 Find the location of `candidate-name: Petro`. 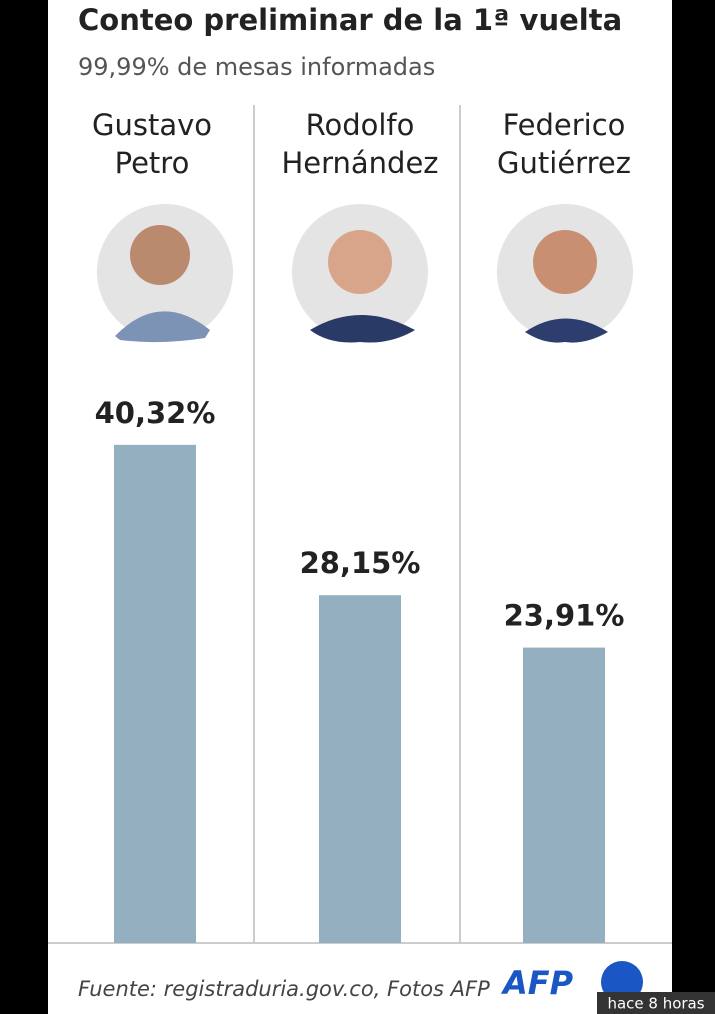

candidate-name: Petro is located at coordinates (152, 163).